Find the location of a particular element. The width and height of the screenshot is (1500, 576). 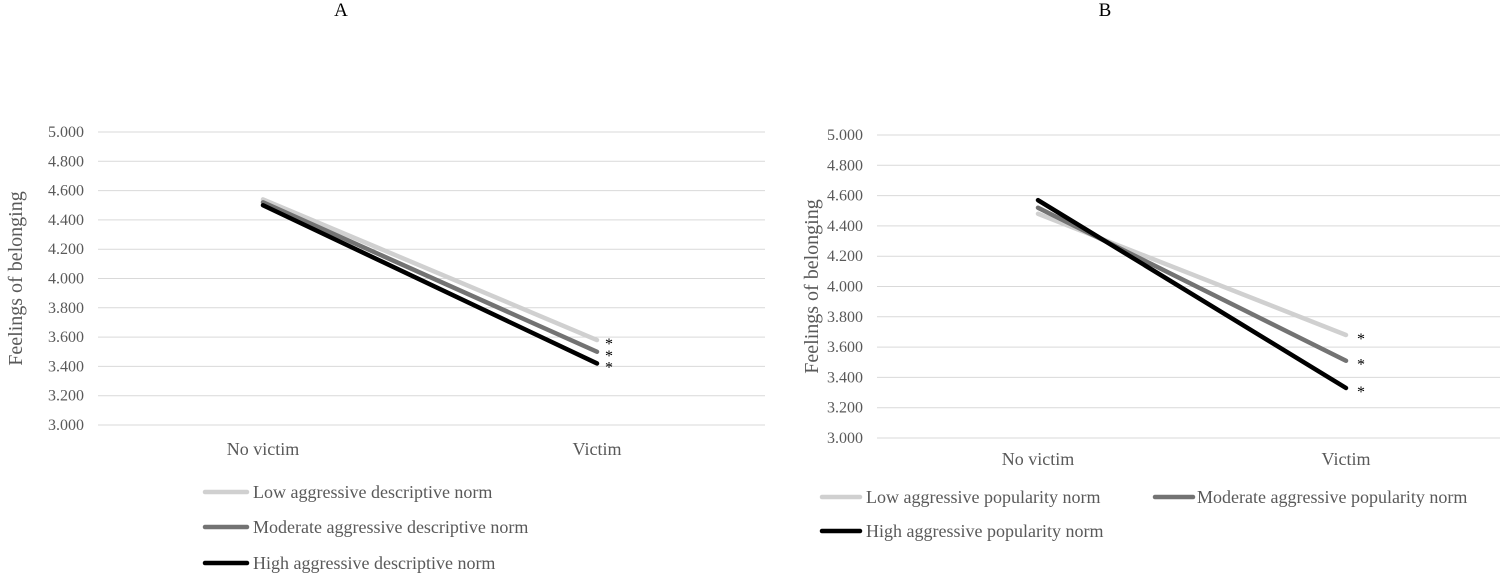

panel-label: A is located at coordinates (341, 10).